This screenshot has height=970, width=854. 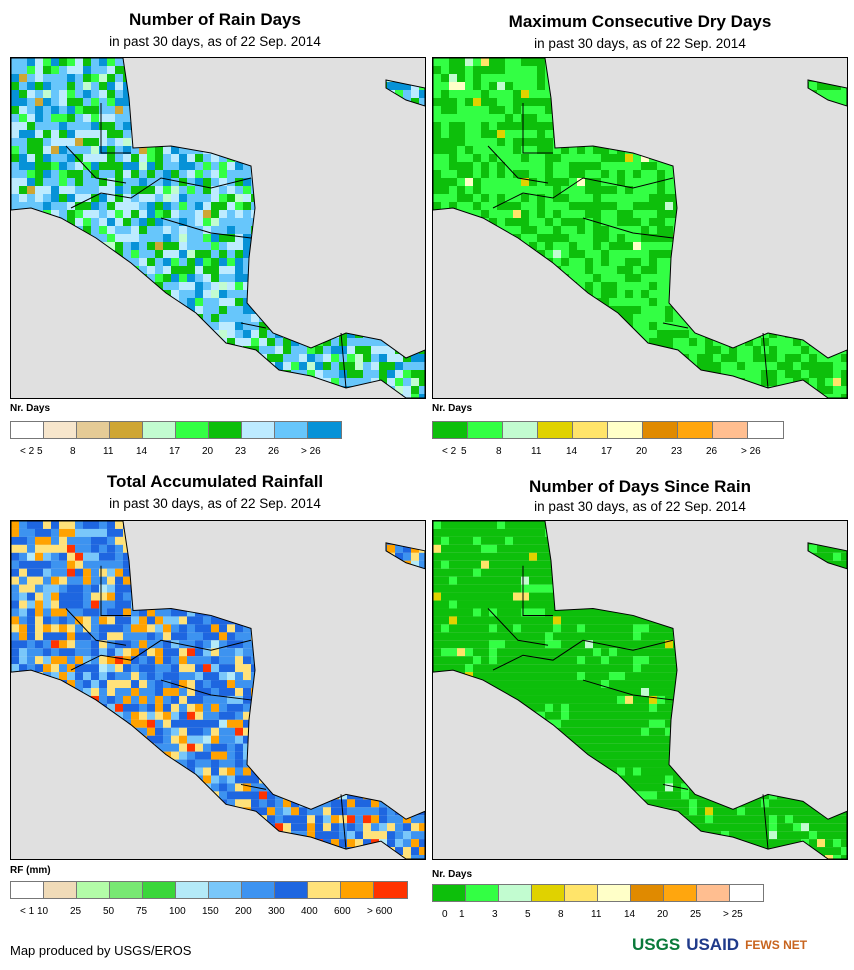 What do you see at coordinates (380, 911) in the screenshot?
I see `legend-label: > 600` at bounding box center [380, 911].